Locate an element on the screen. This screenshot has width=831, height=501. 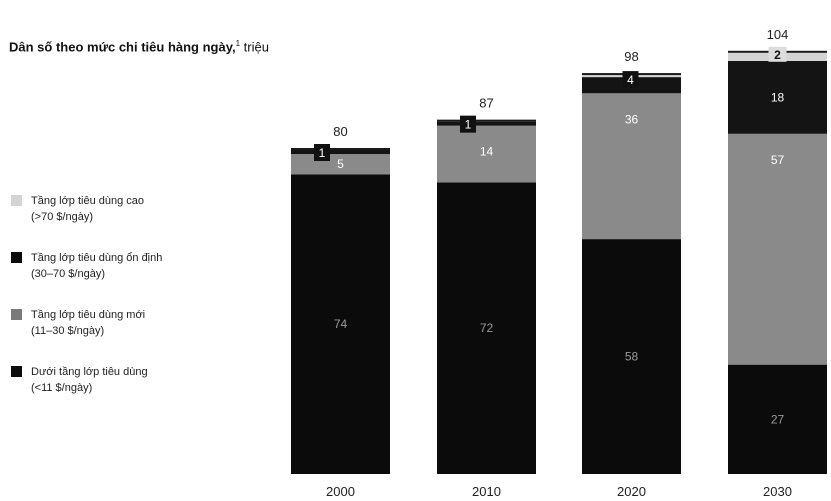
data-label-2010-series-1: 14 is located at coordinates (487, 152).